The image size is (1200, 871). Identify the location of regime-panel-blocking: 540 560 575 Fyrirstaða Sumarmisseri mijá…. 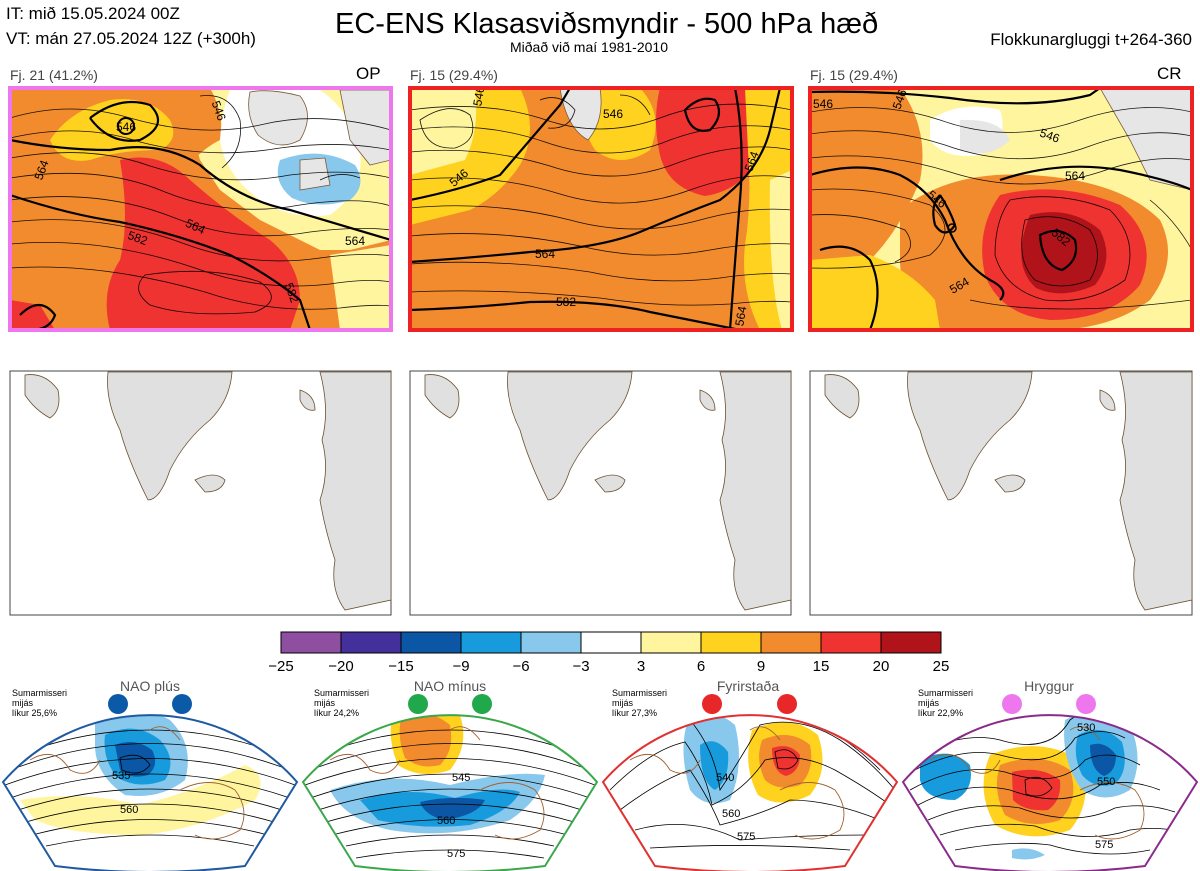
(750, 774).